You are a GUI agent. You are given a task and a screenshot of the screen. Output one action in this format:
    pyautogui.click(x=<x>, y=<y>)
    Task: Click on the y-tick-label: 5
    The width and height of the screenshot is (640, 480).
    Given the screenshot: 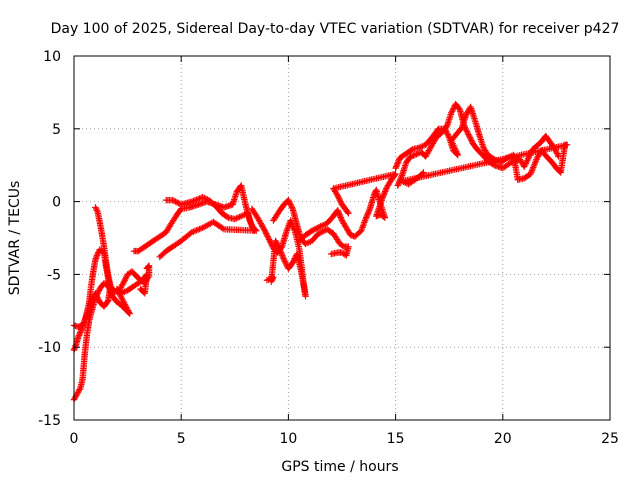 What is the action you would take?
    pyautogui.click(x=56, y=130)
    